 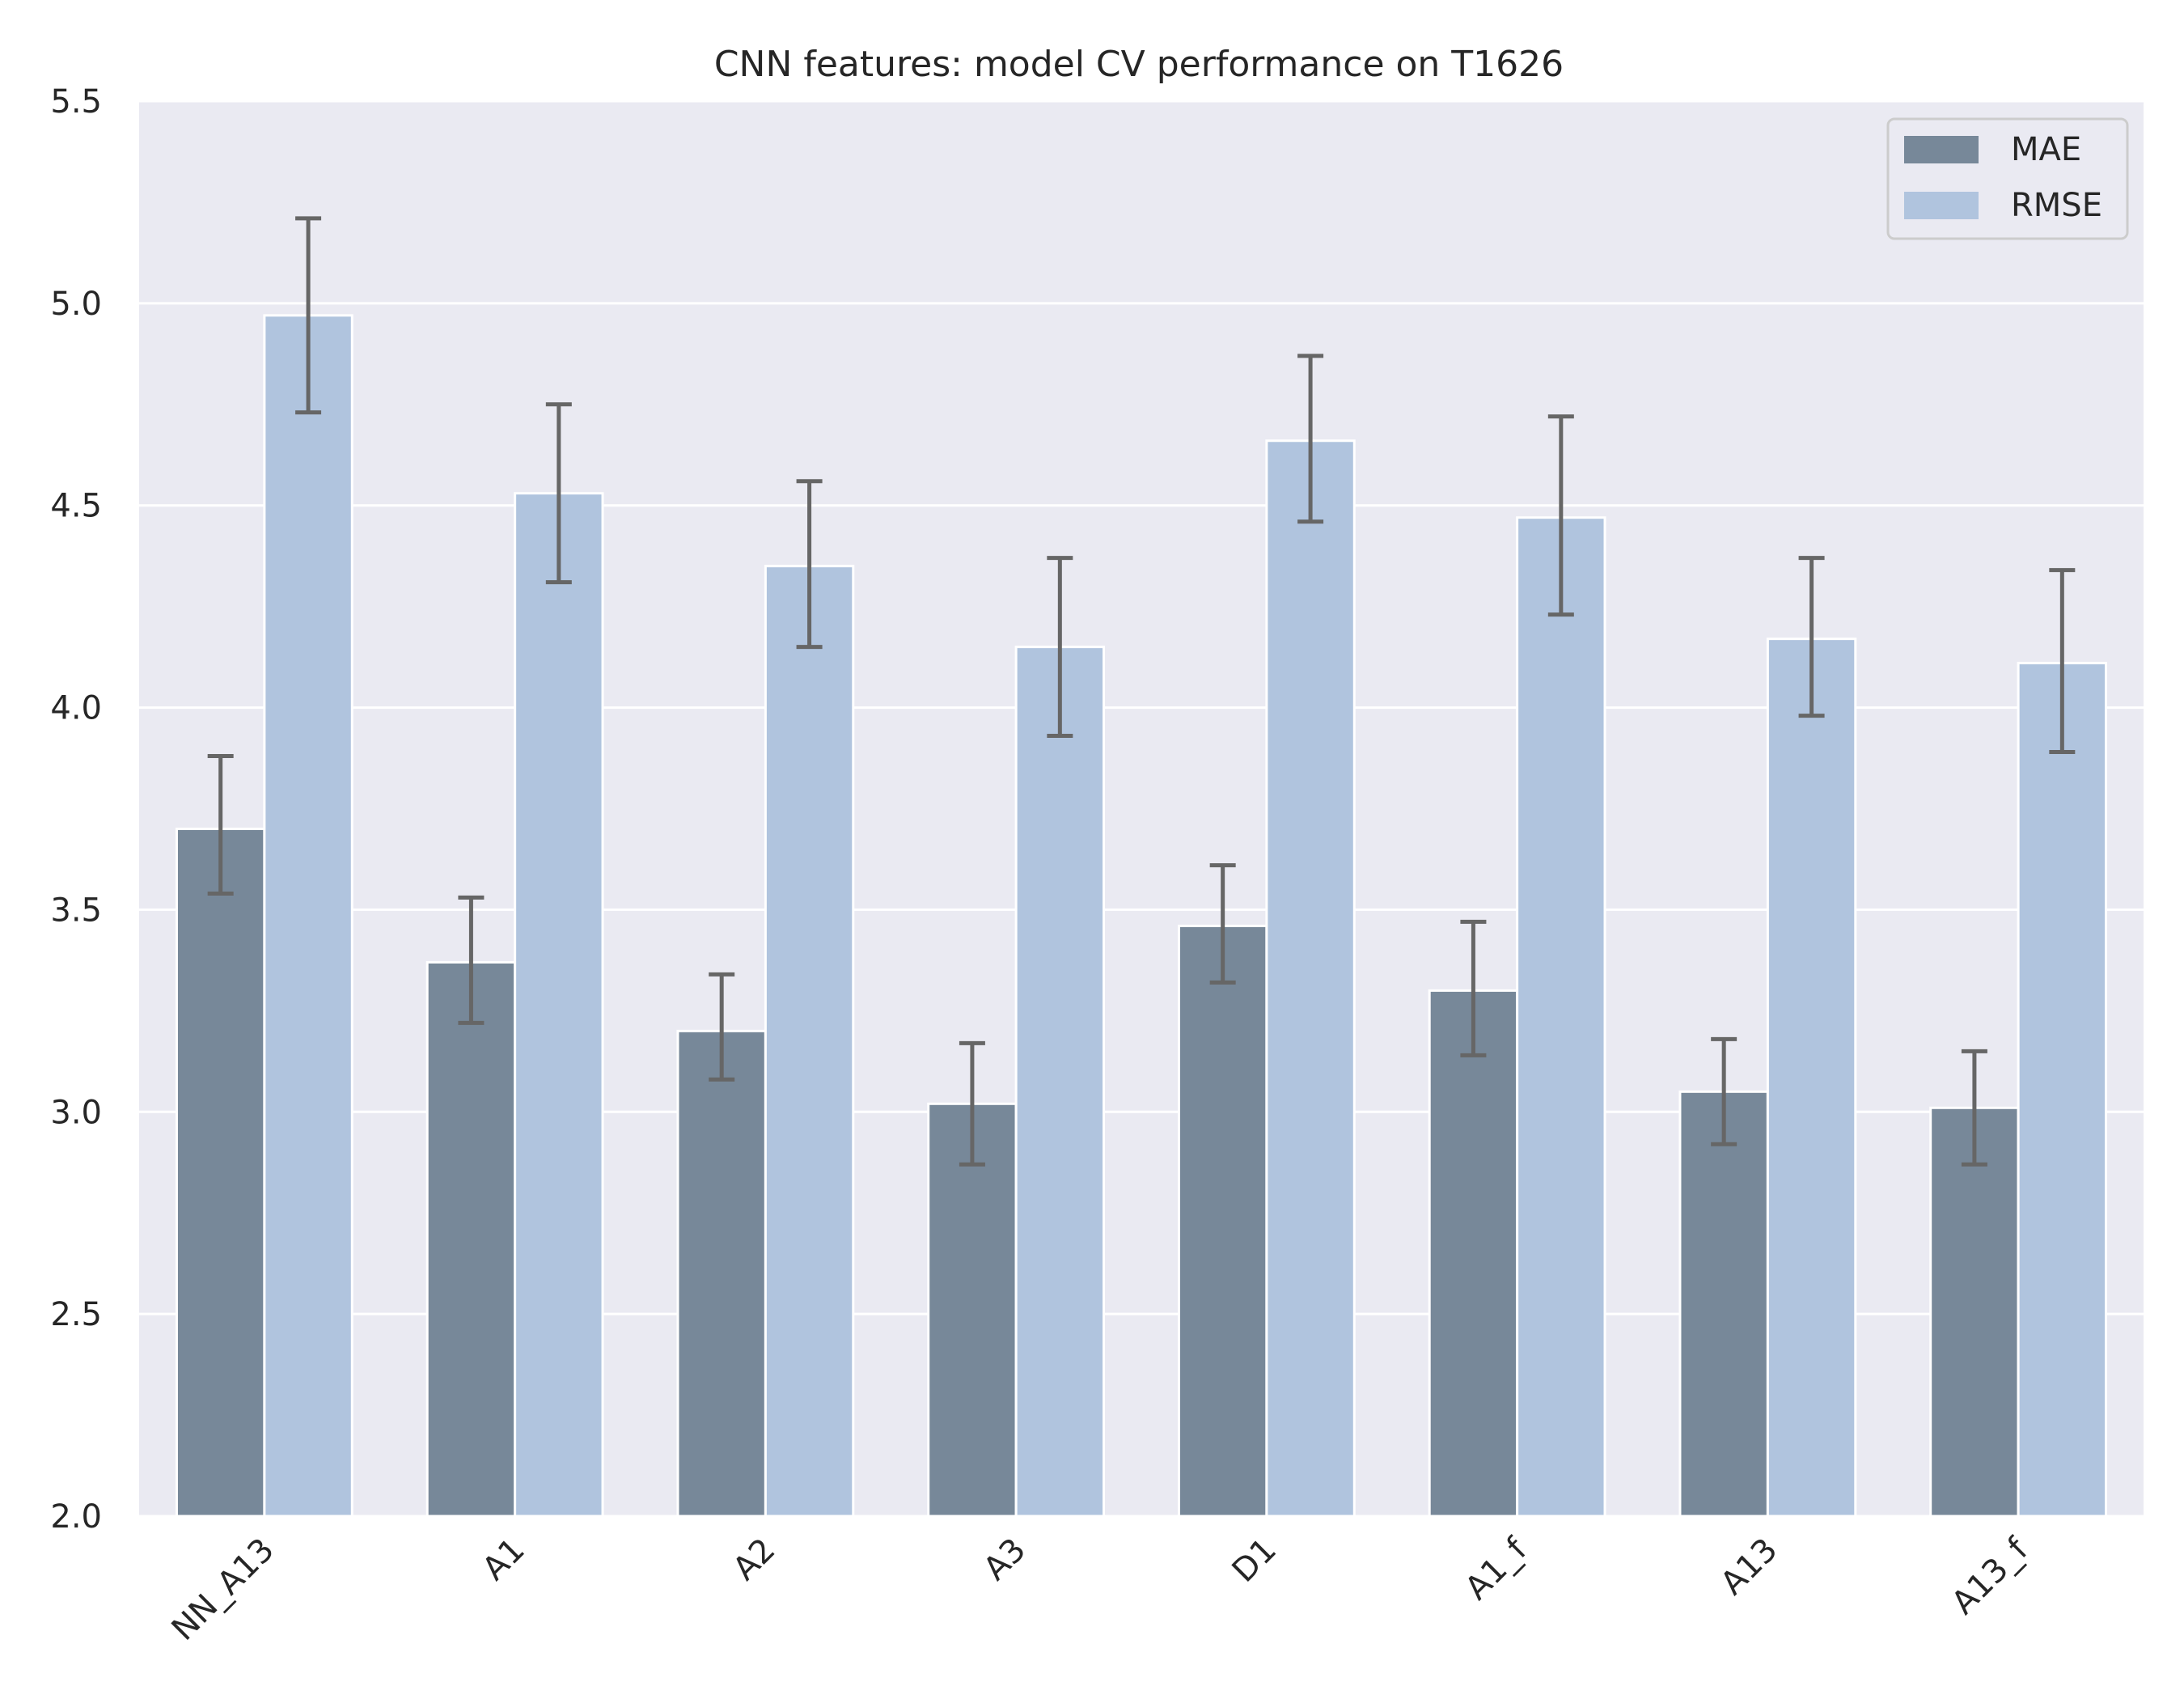 What do you see at coordinates (471, 1239) in the screenshot?
I see `bar-mae-a1` at bounding box center [471, 1239].